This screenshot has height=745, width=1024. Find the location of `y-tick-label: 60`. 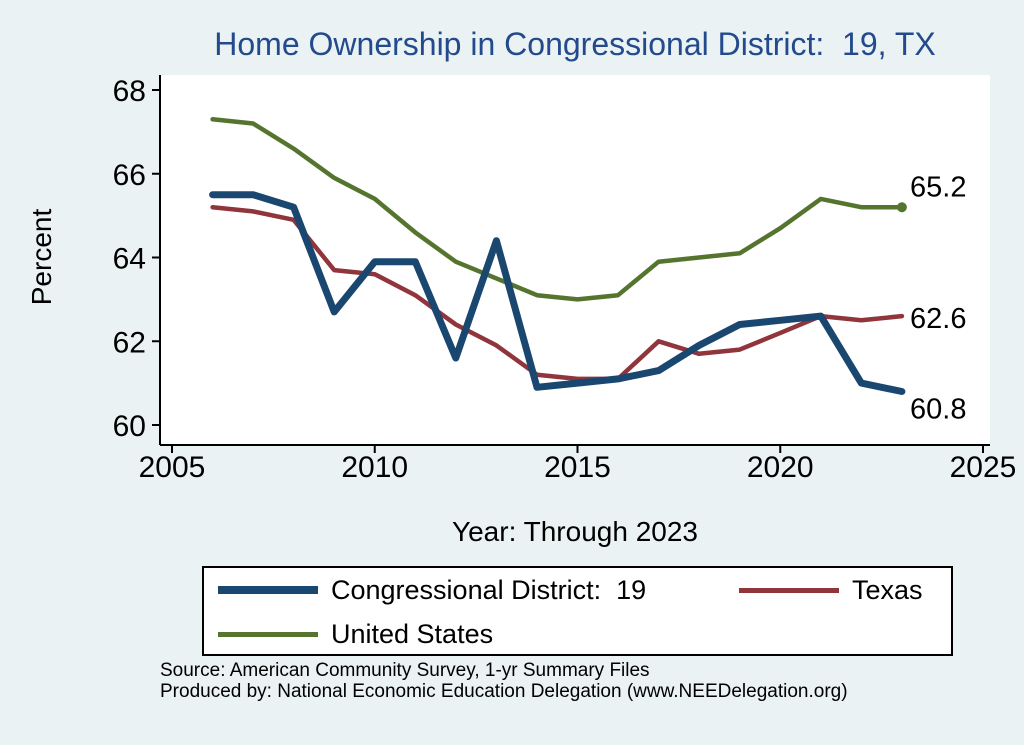

y-tick-label: 60 is located at coordinates (129, 426).